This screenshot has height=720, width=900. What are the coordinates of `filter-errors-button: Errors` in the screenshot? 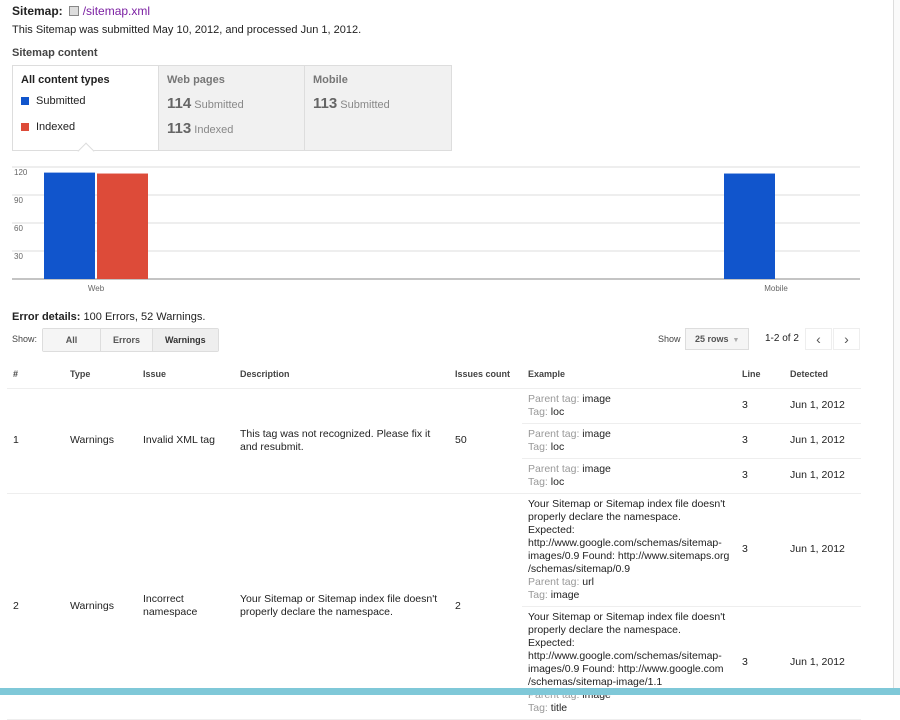 It's located at (127, 340).